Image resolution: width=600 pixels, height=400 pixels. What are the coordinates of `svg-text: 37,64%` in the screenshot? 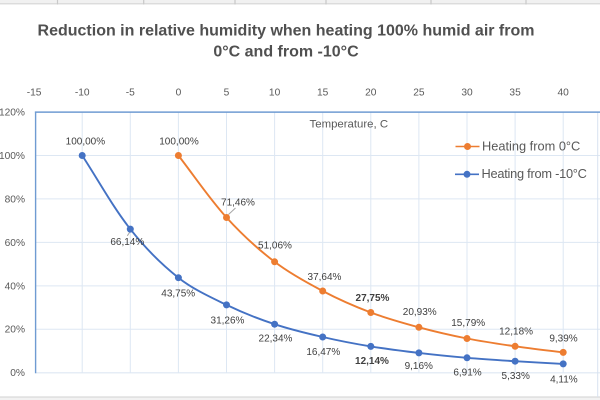 It's located at (325, 277).